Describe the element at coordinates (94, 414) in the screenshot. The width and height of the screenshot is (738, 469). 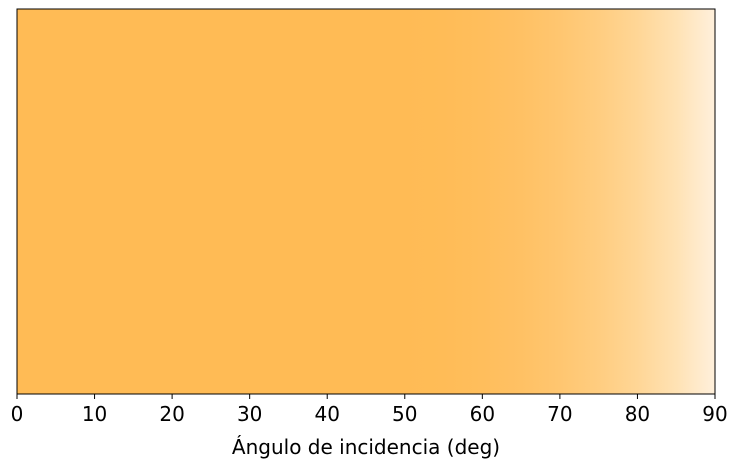
I see `x-tick-label: 10` at that location.